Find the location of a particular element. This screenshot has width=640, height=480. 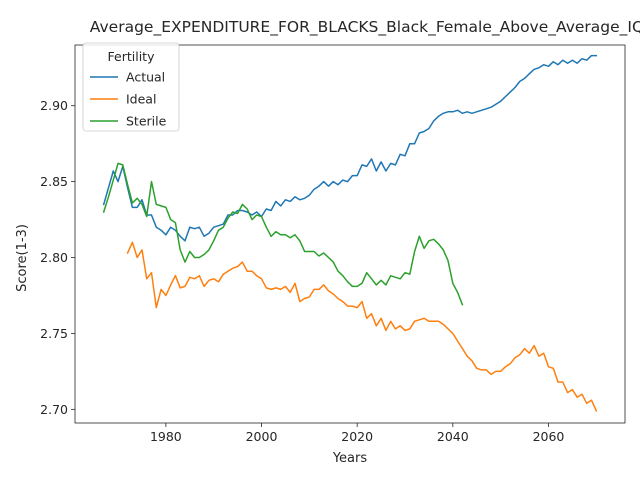

legend-label-ideal: Ideal is located at coordinates (141, 99).